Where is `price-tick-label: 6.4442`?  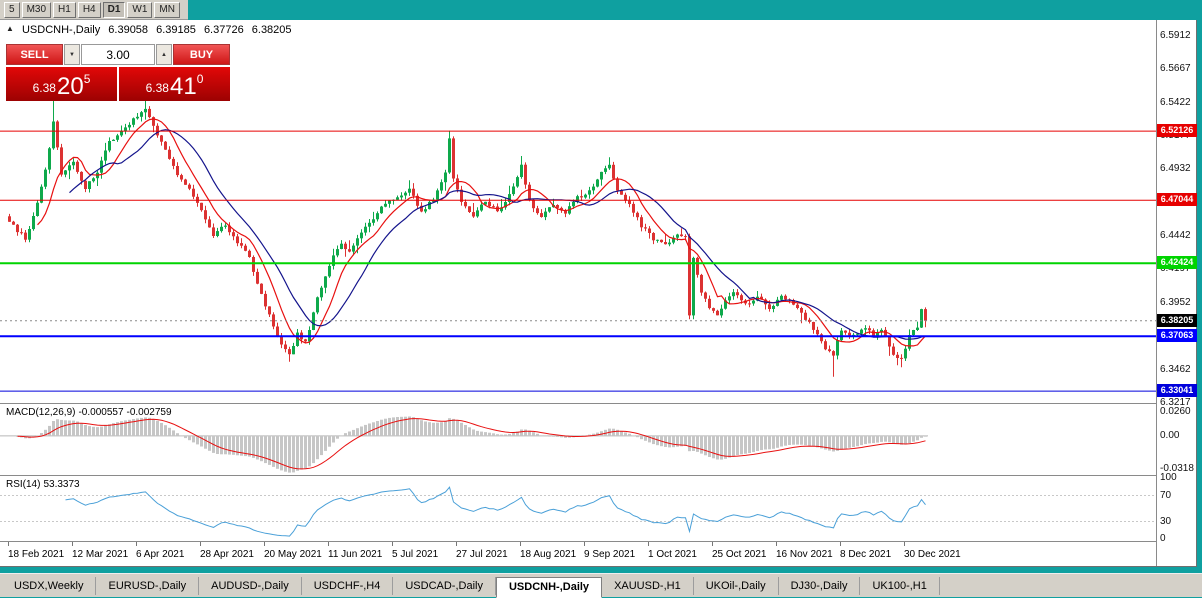
price-tick-label: 6.4442 is located at coordinates (1175, 236).